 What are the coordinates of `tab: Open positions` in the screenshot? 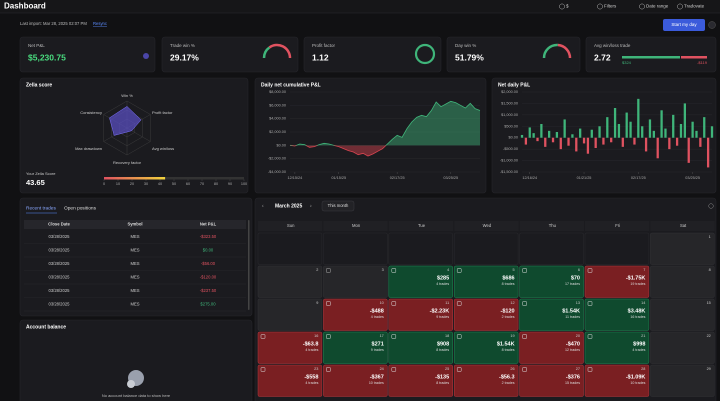 It's located at (80, 208).